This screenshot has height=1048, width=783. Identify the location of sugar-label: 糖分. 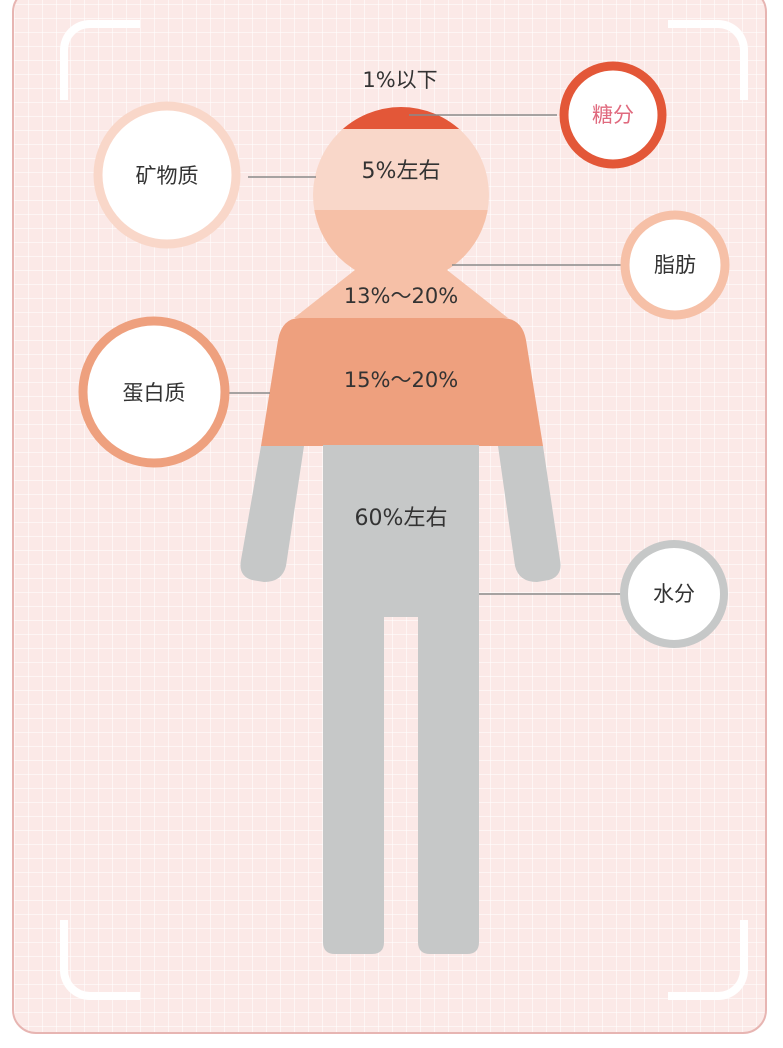
(613, 115).